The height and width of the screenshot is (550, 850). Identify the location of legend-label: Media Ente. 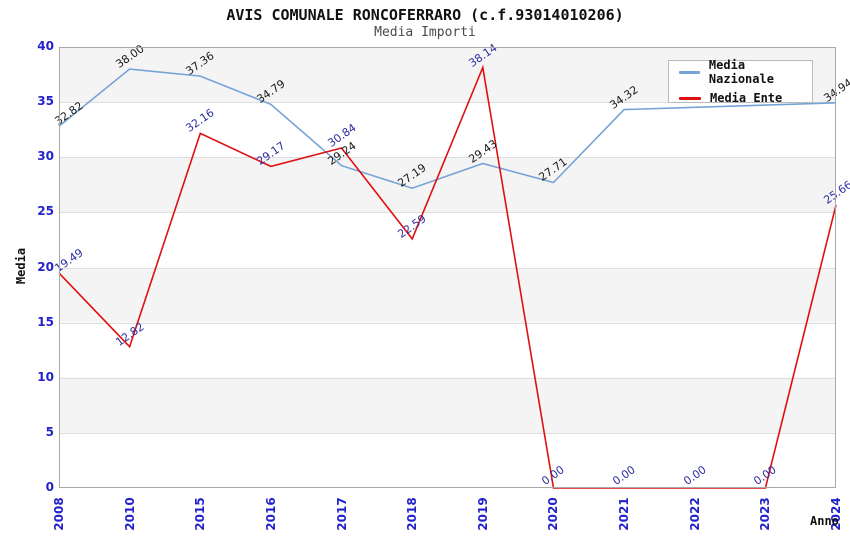
(746, 98).